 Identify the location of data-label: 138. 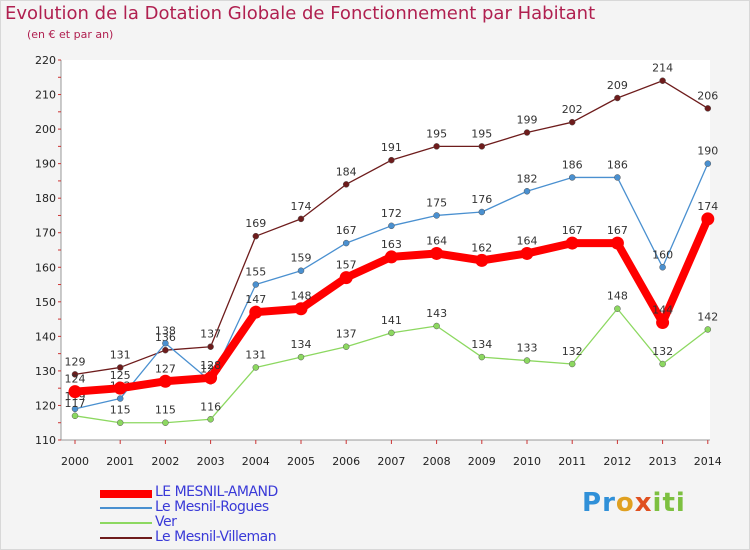
(165, 330).